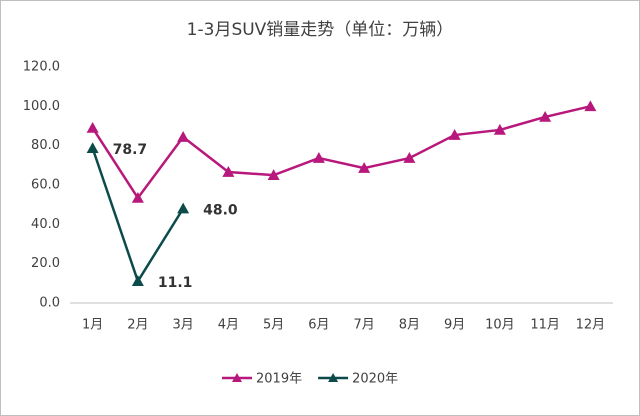  Describe the element at coordinates (279, 379) in the screenshot. I see `legend-label: 2019年` at that location.